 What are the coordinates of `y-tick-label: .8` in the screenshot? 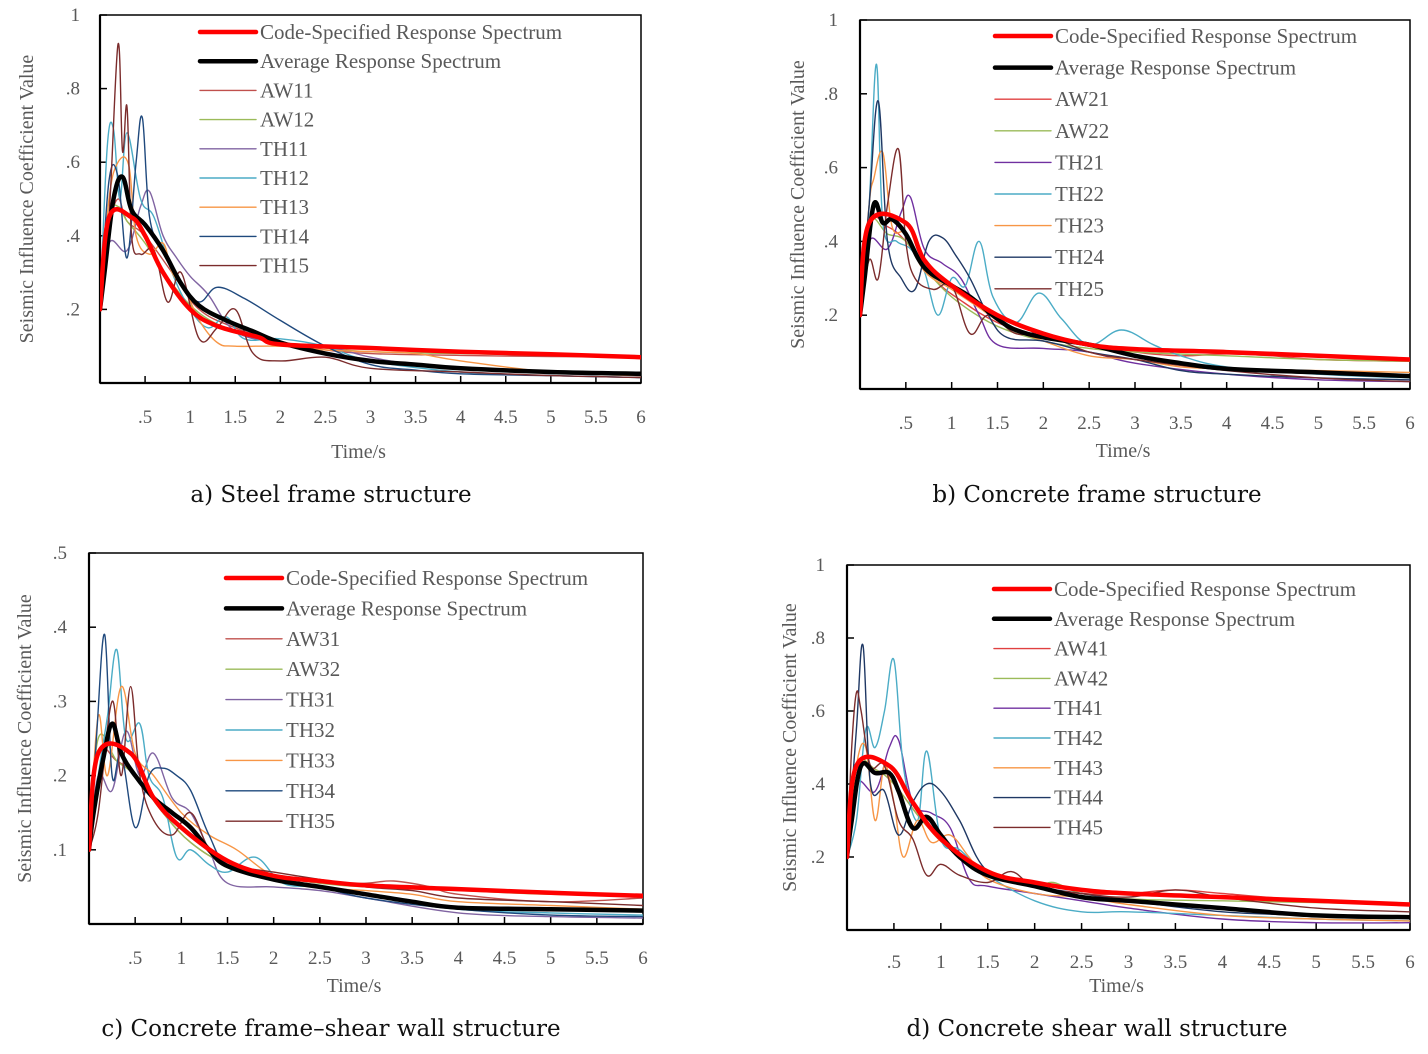 It's located at (831, 94).